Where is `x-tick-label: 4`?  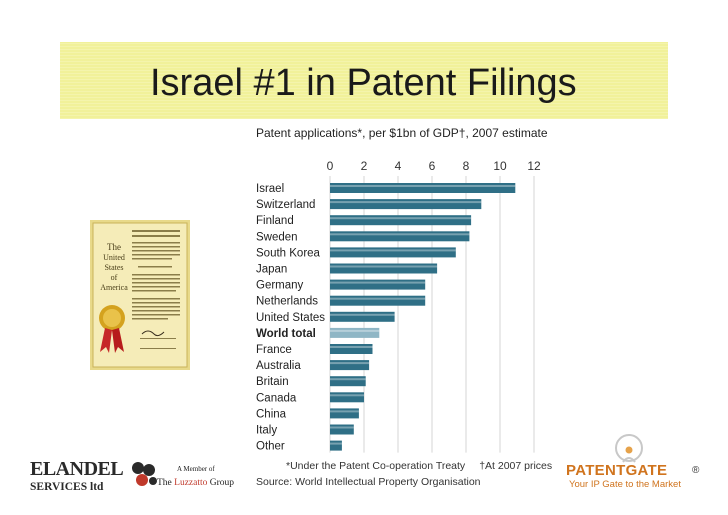 x-tick-label: 4 is located at coordinates (398, 166).